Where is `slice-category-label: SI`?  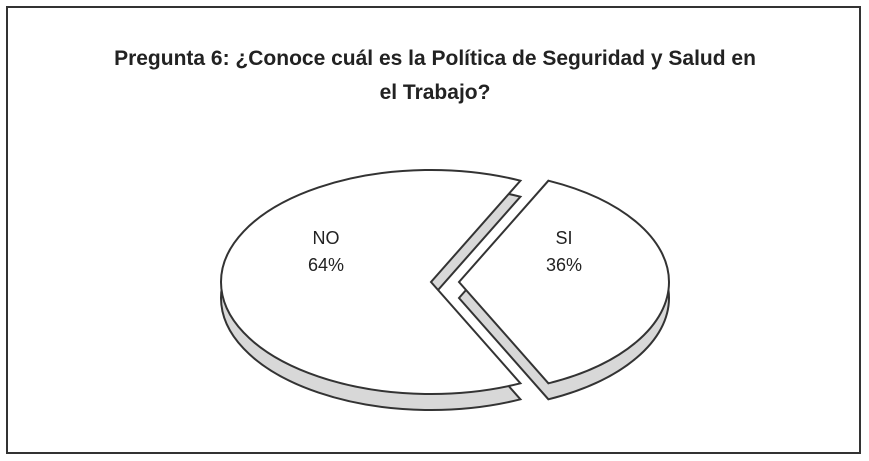
slice-category-label: SI is located at coordinates (563, 238).